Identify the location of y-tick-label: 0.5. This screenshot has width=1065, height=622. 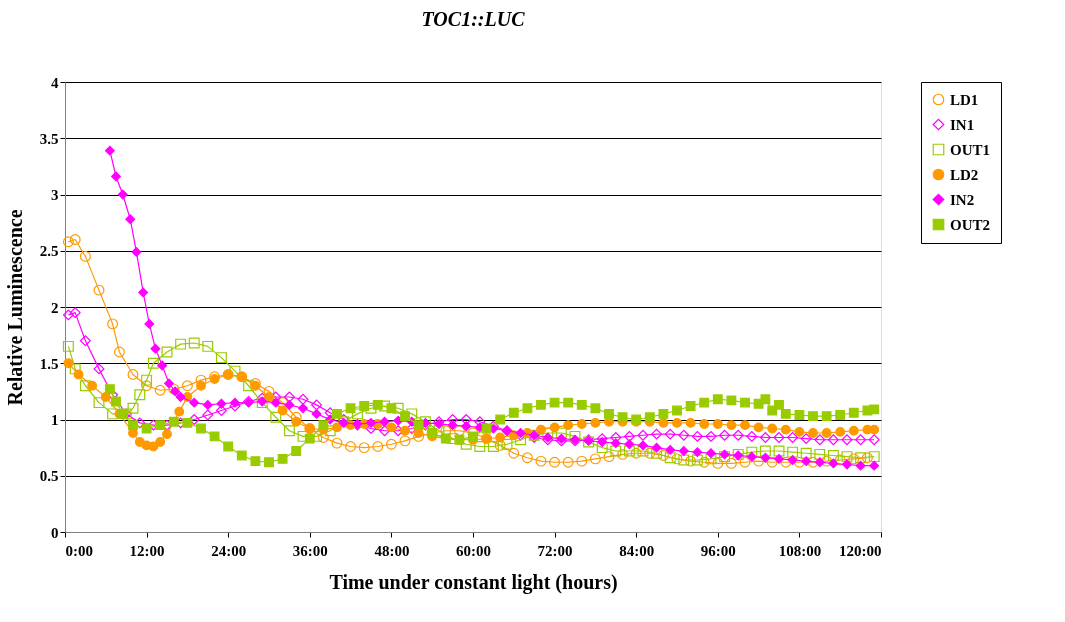
(49, 476).